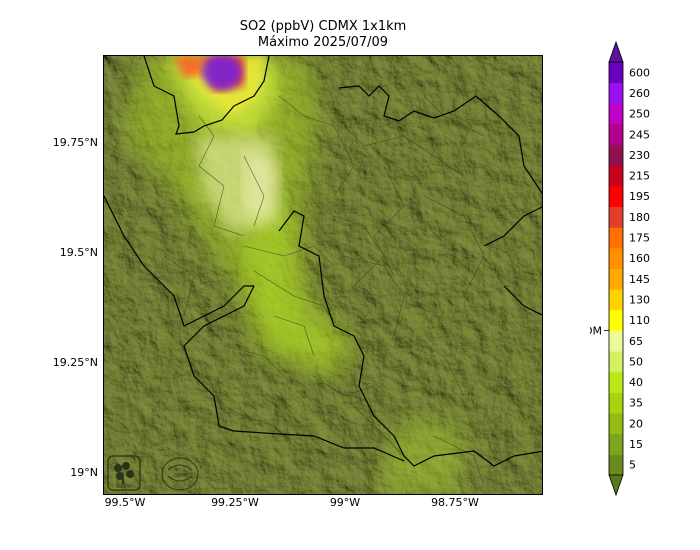 The width and height of the screenshot is (700, 550). Describe the element at coordinates (75, 142) in the screenshot. I see `lat-tick-label: 19.75°N` at that location.